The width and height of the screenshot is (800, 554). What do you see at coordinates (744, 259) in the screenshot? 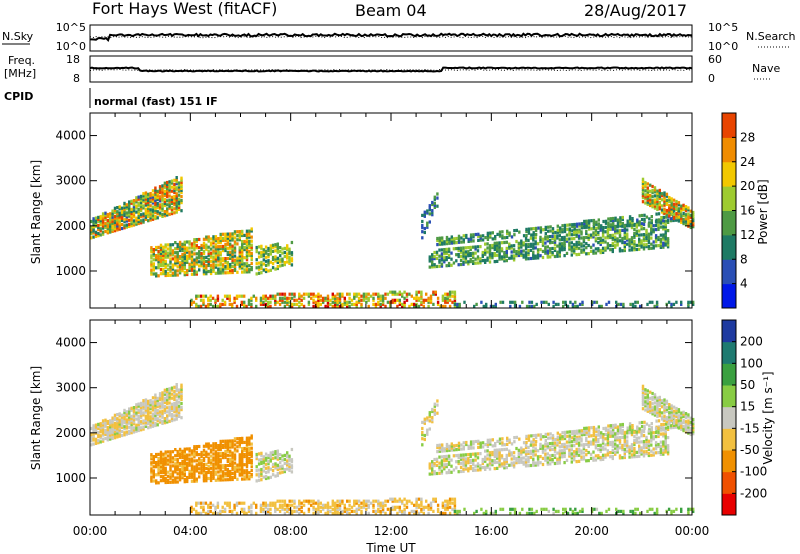
I see `power-colorbar-tick-label: 8` at bounding box center [744, 259].